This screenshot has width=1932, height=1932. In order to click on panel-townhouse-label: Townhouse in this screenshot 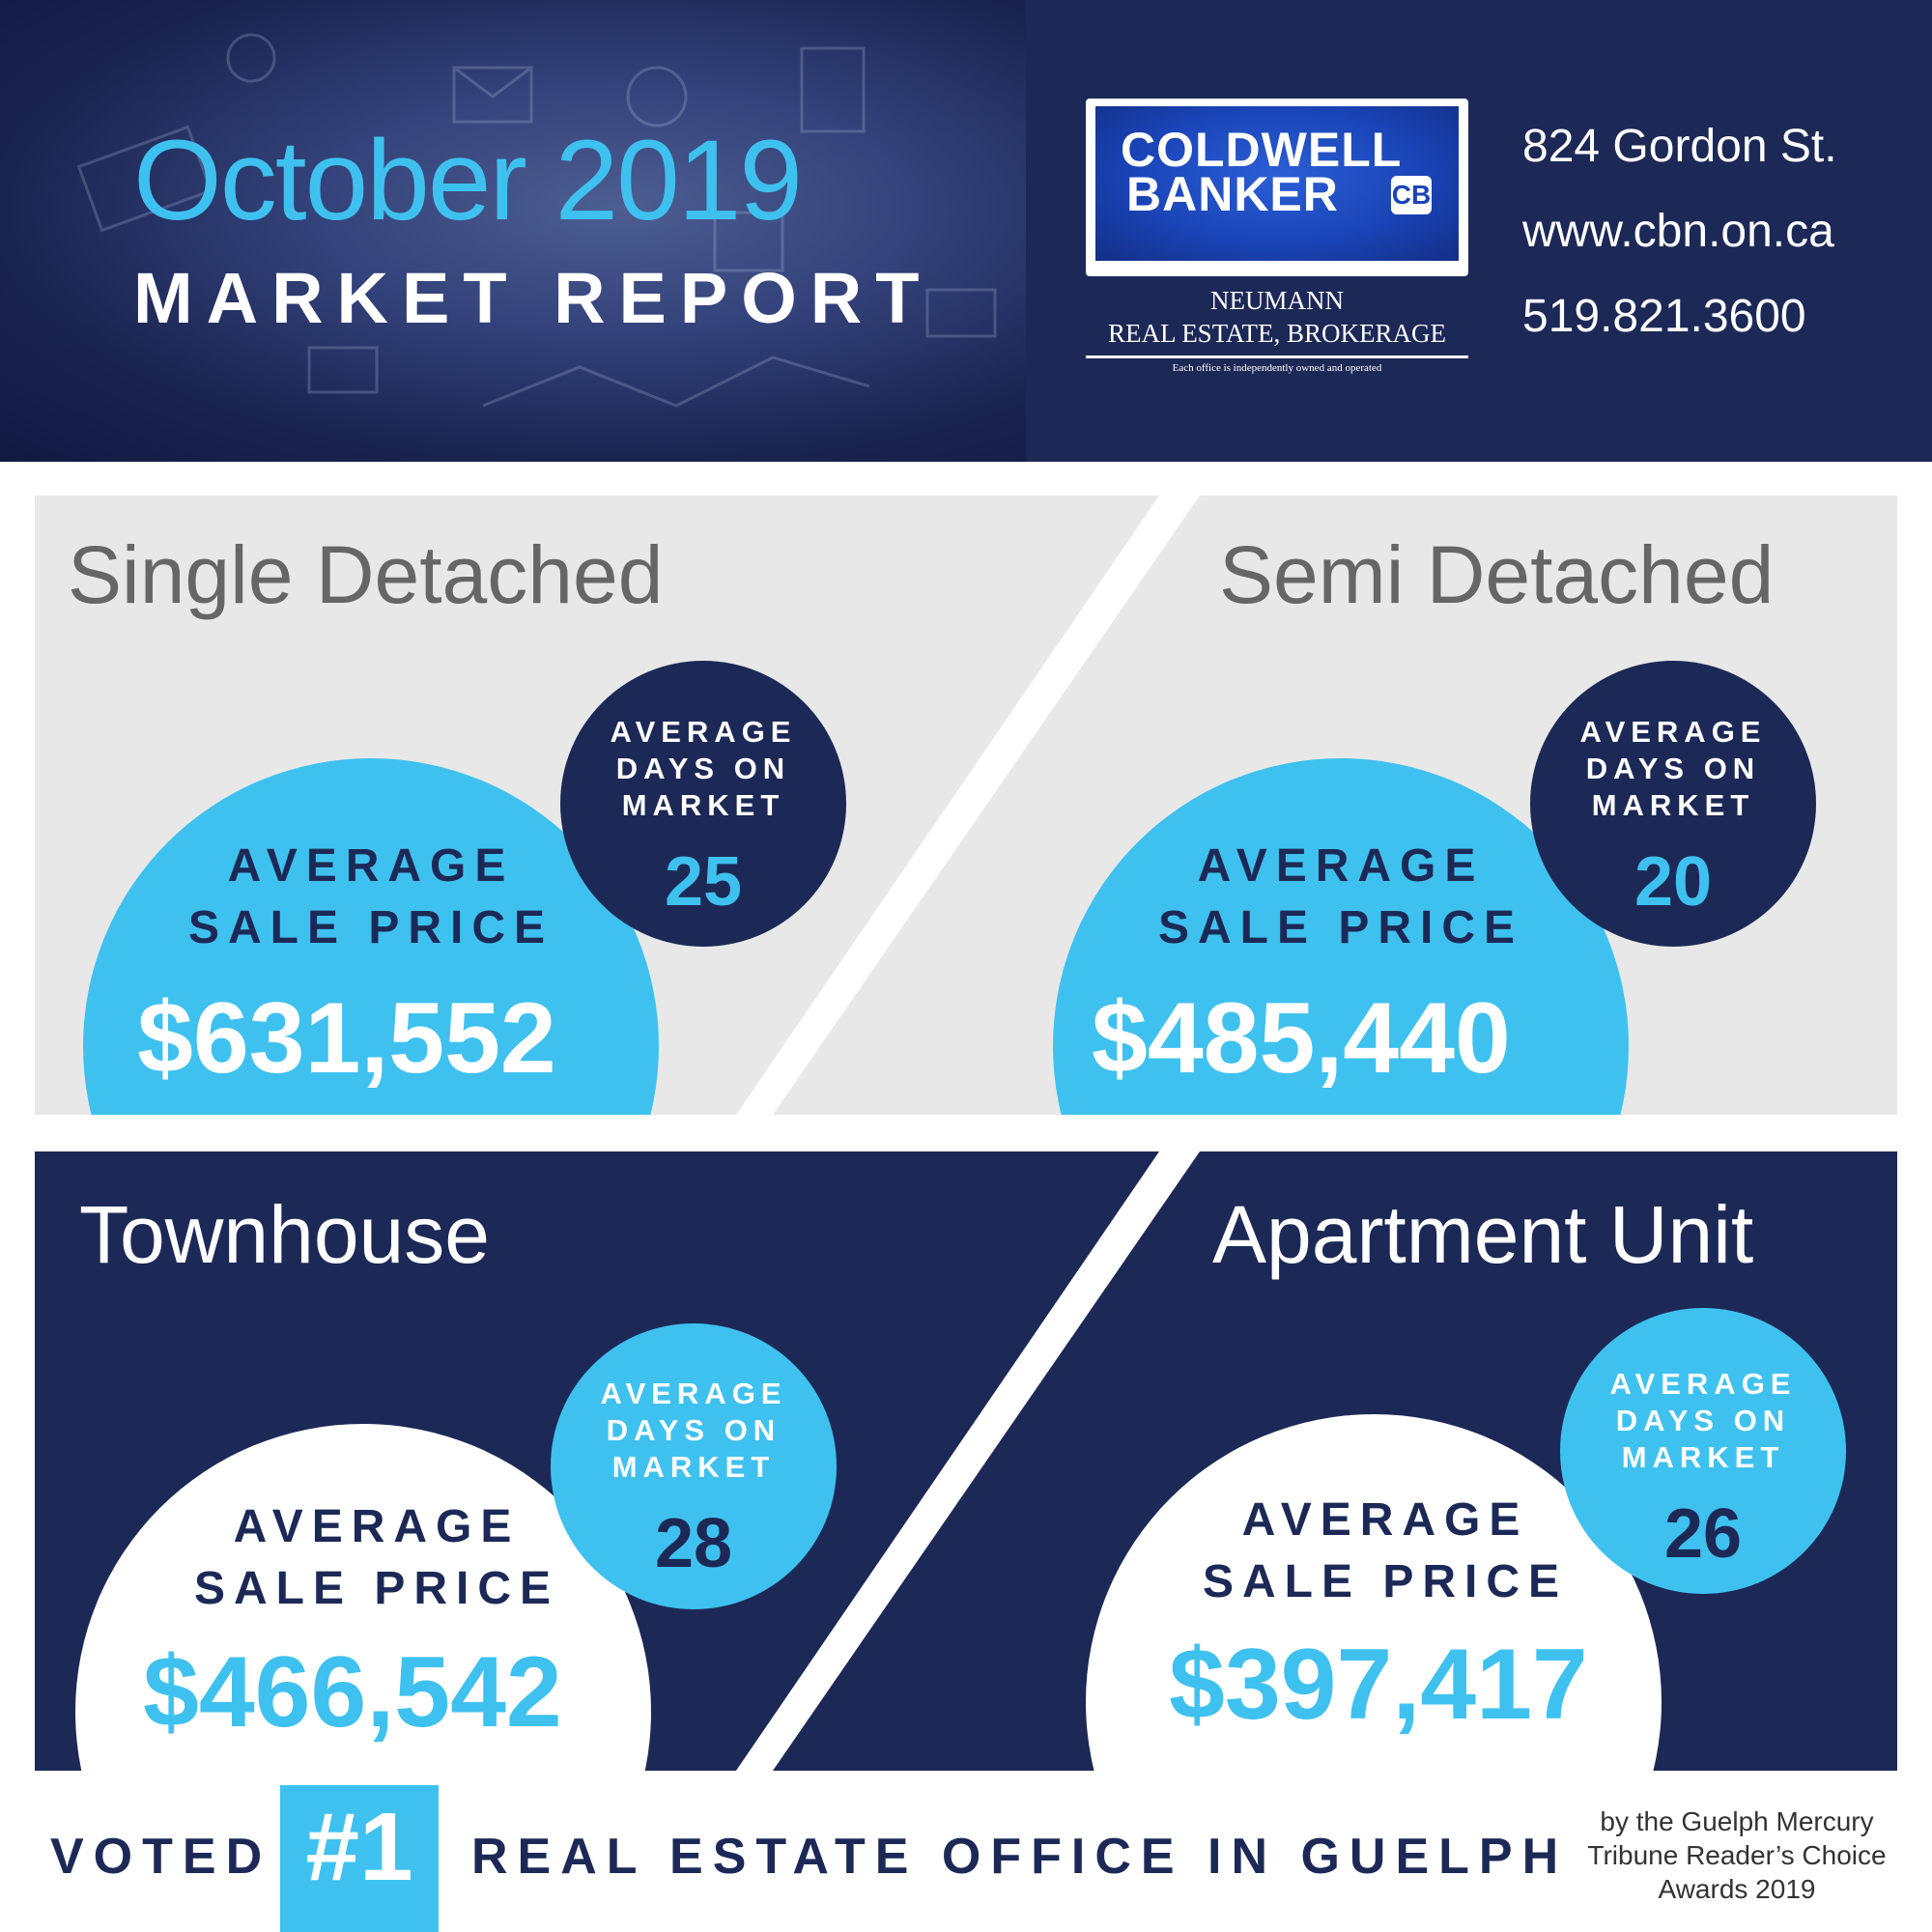, I will do `click(284, 1234)`.